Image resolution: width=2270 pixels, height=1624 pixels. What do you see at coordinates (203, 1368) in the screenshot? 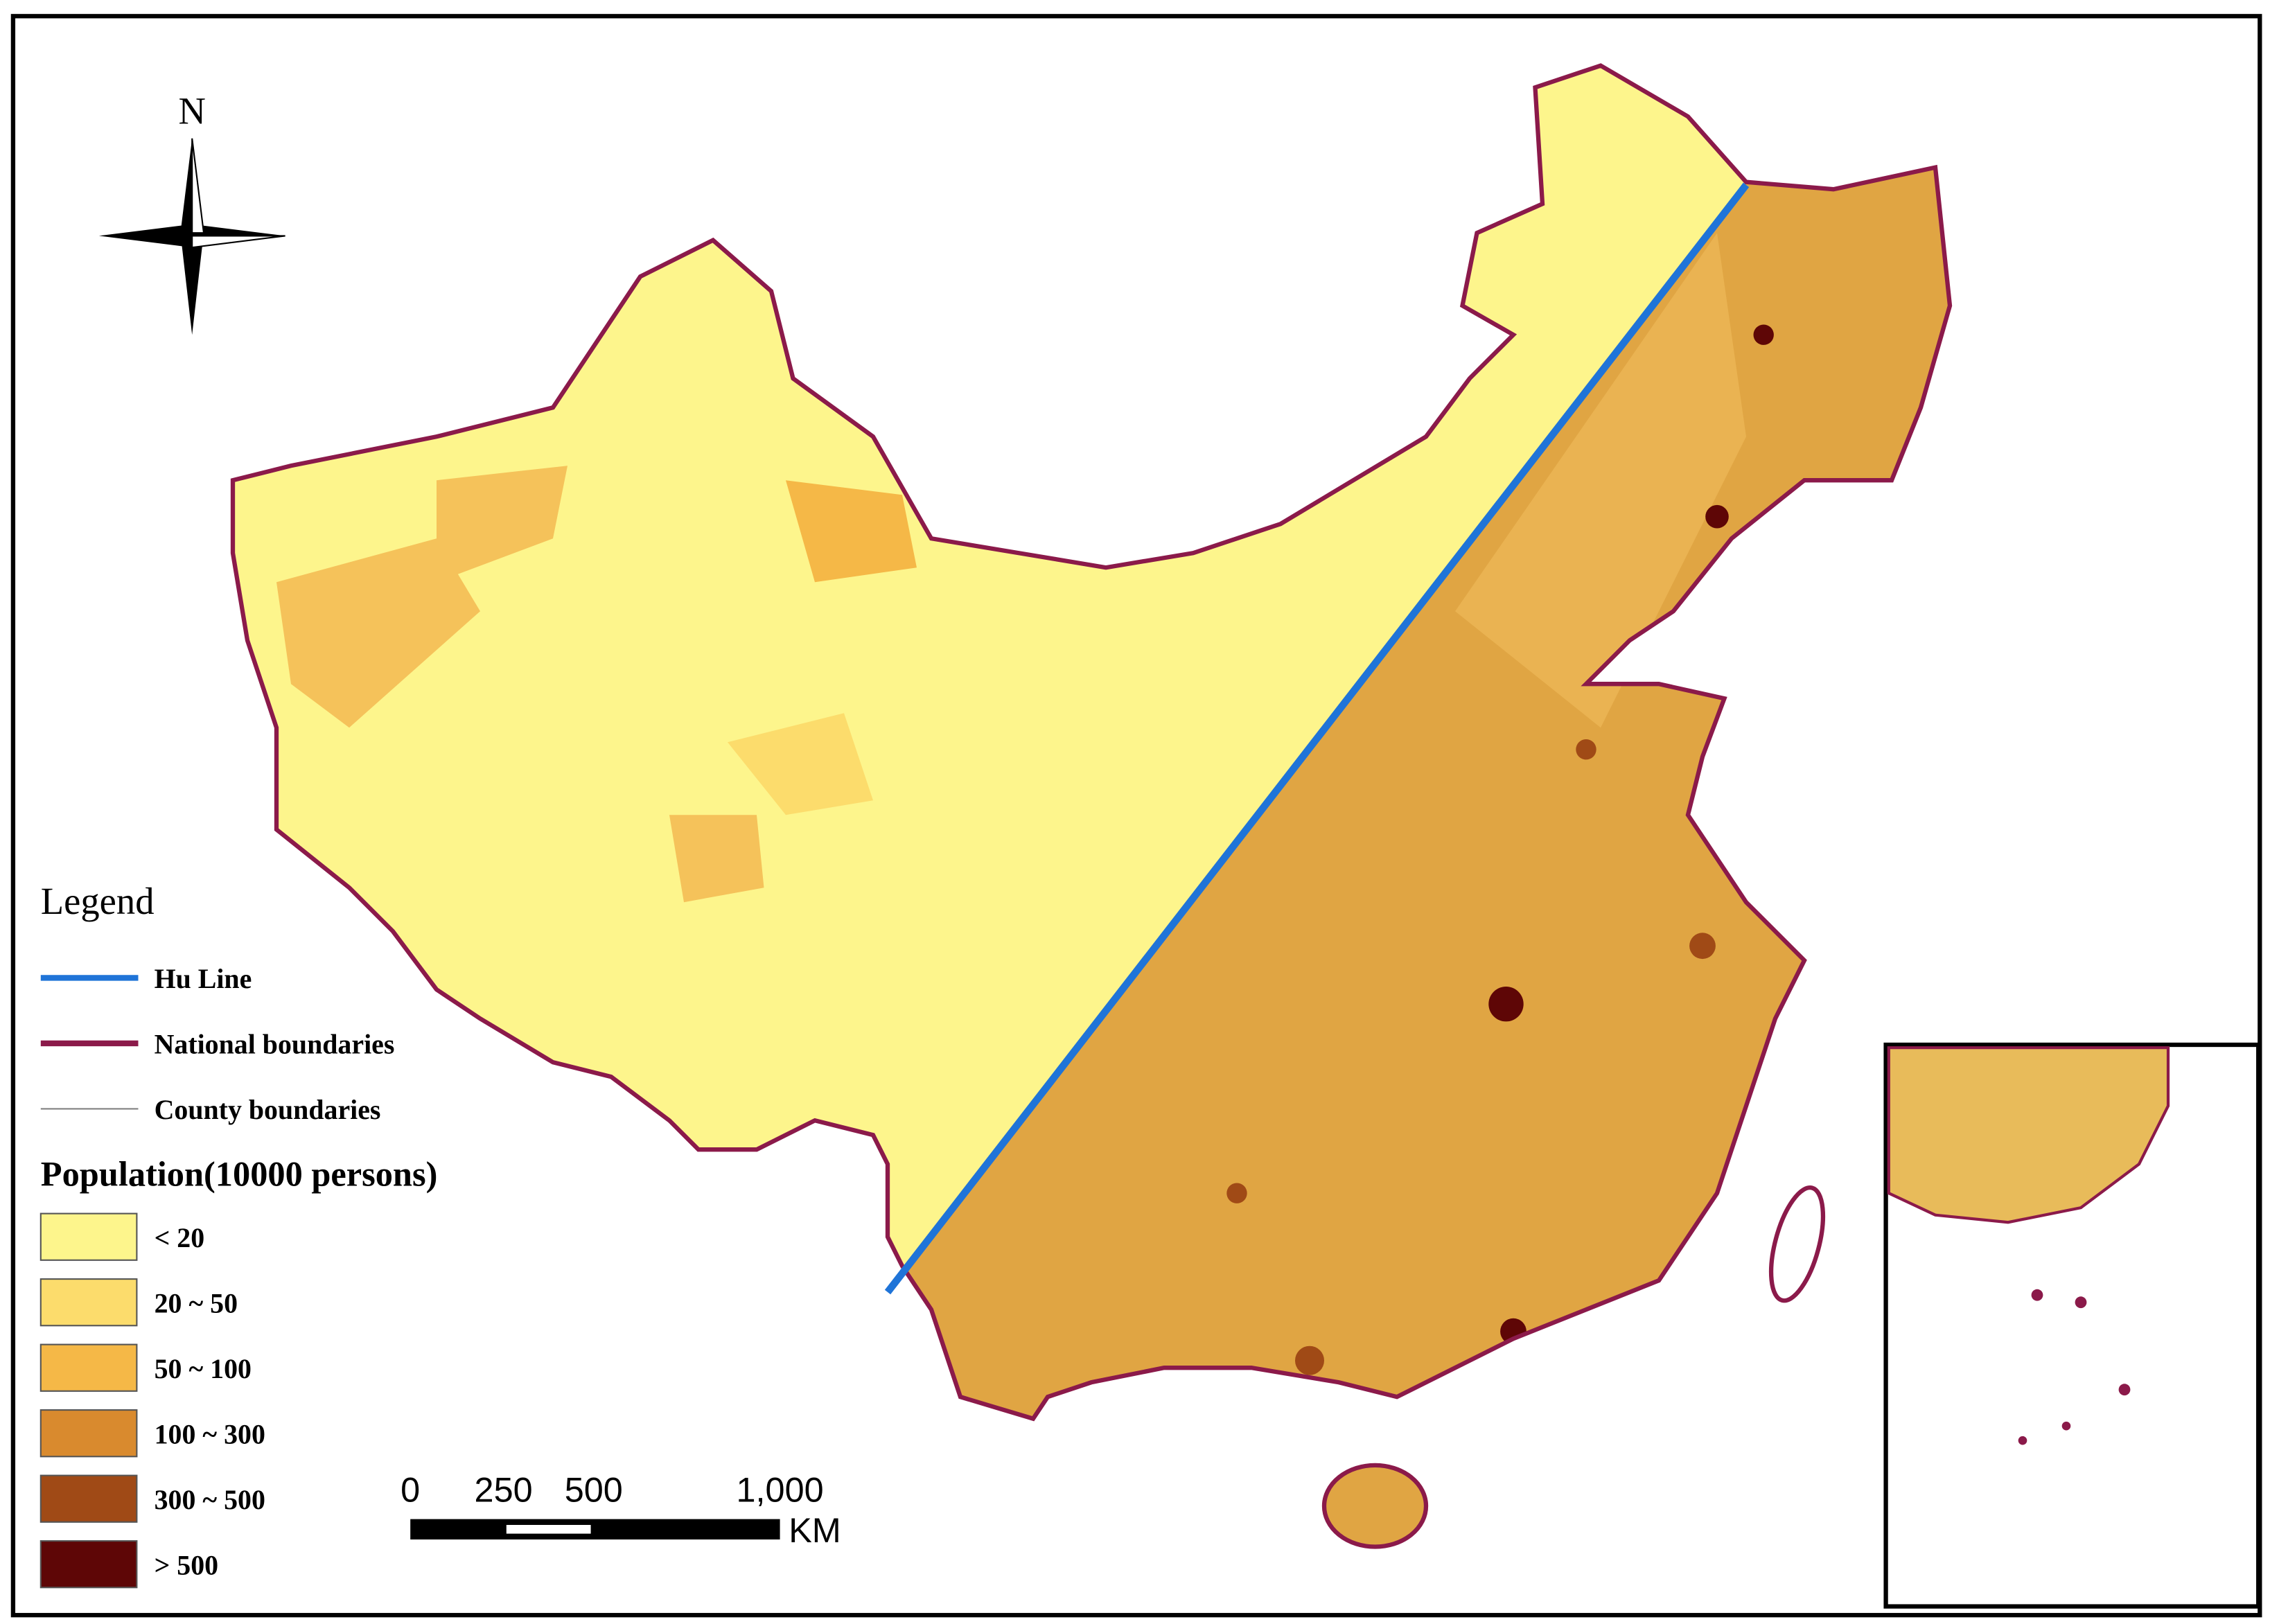
I see `legend-label: 50 ~ 100` at bounding box center [203, 1368].